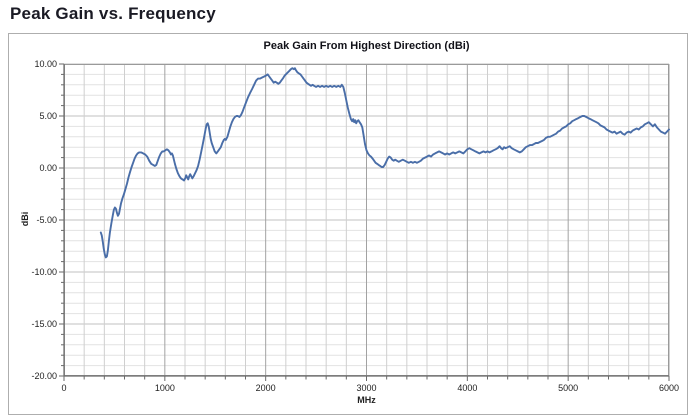  What do you see at coordinates (164, 388) in the screenshot?
I see `x-tick-label: 1000` at bounding box center [164, 388].